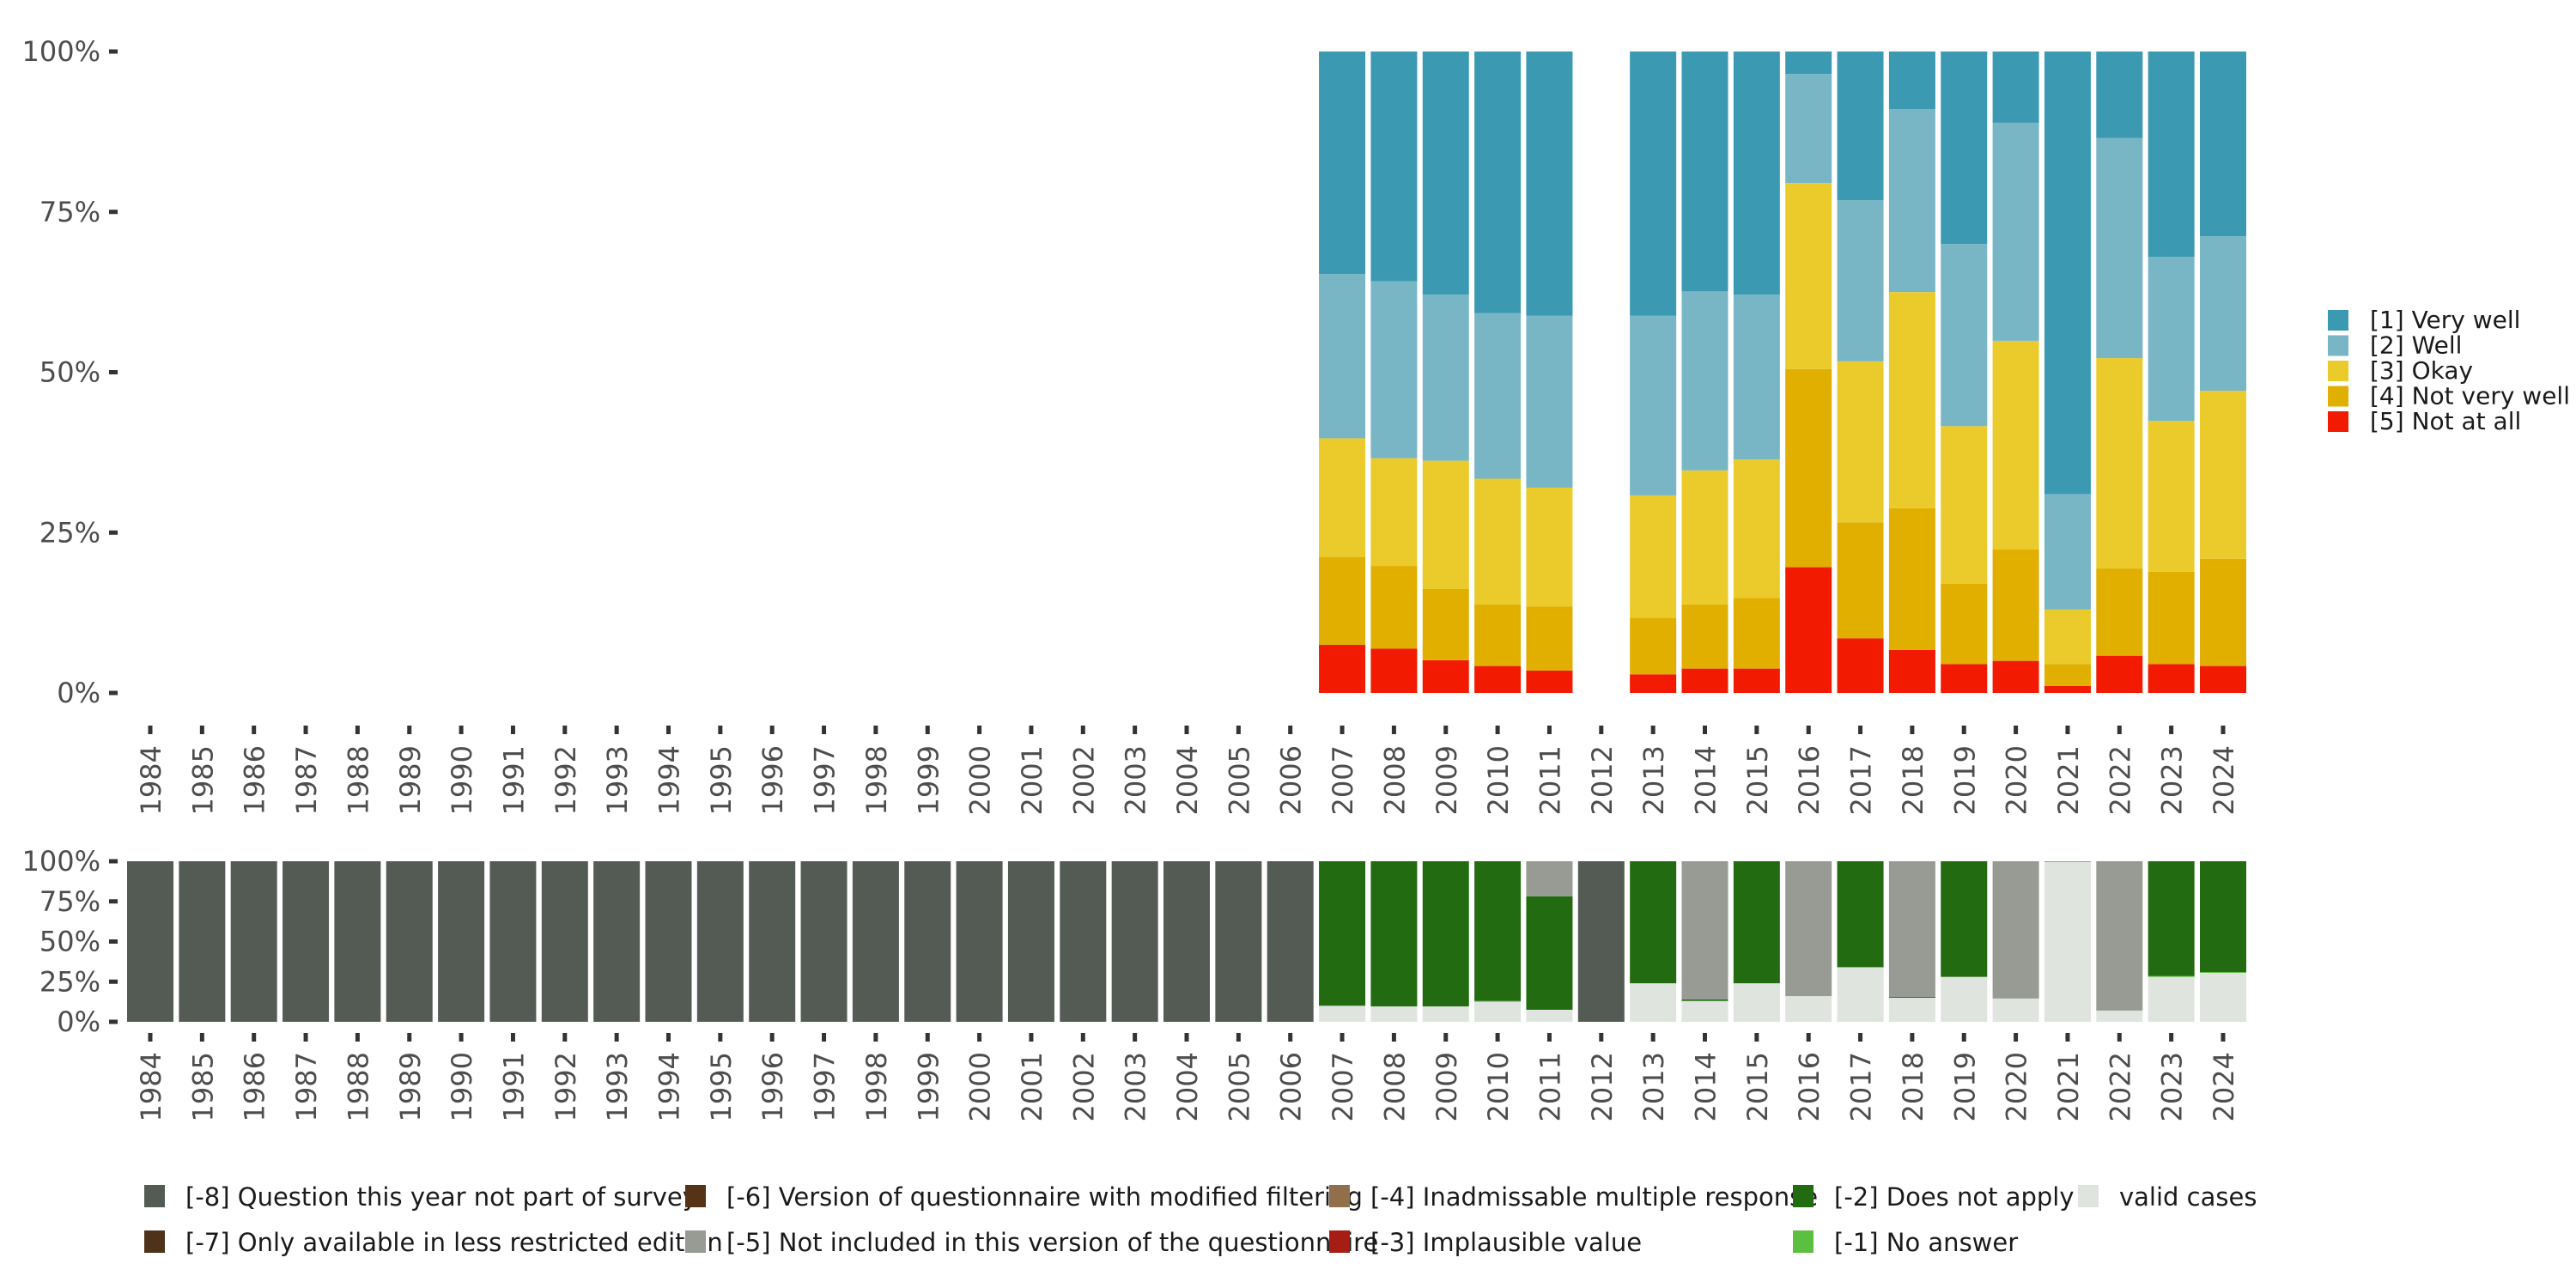 This screenshot has height=1288, width=2576. Describe the element at coordinates (2172, 1086) in the screenshot. I see `bottom-xtick-label: 2023` at that location.